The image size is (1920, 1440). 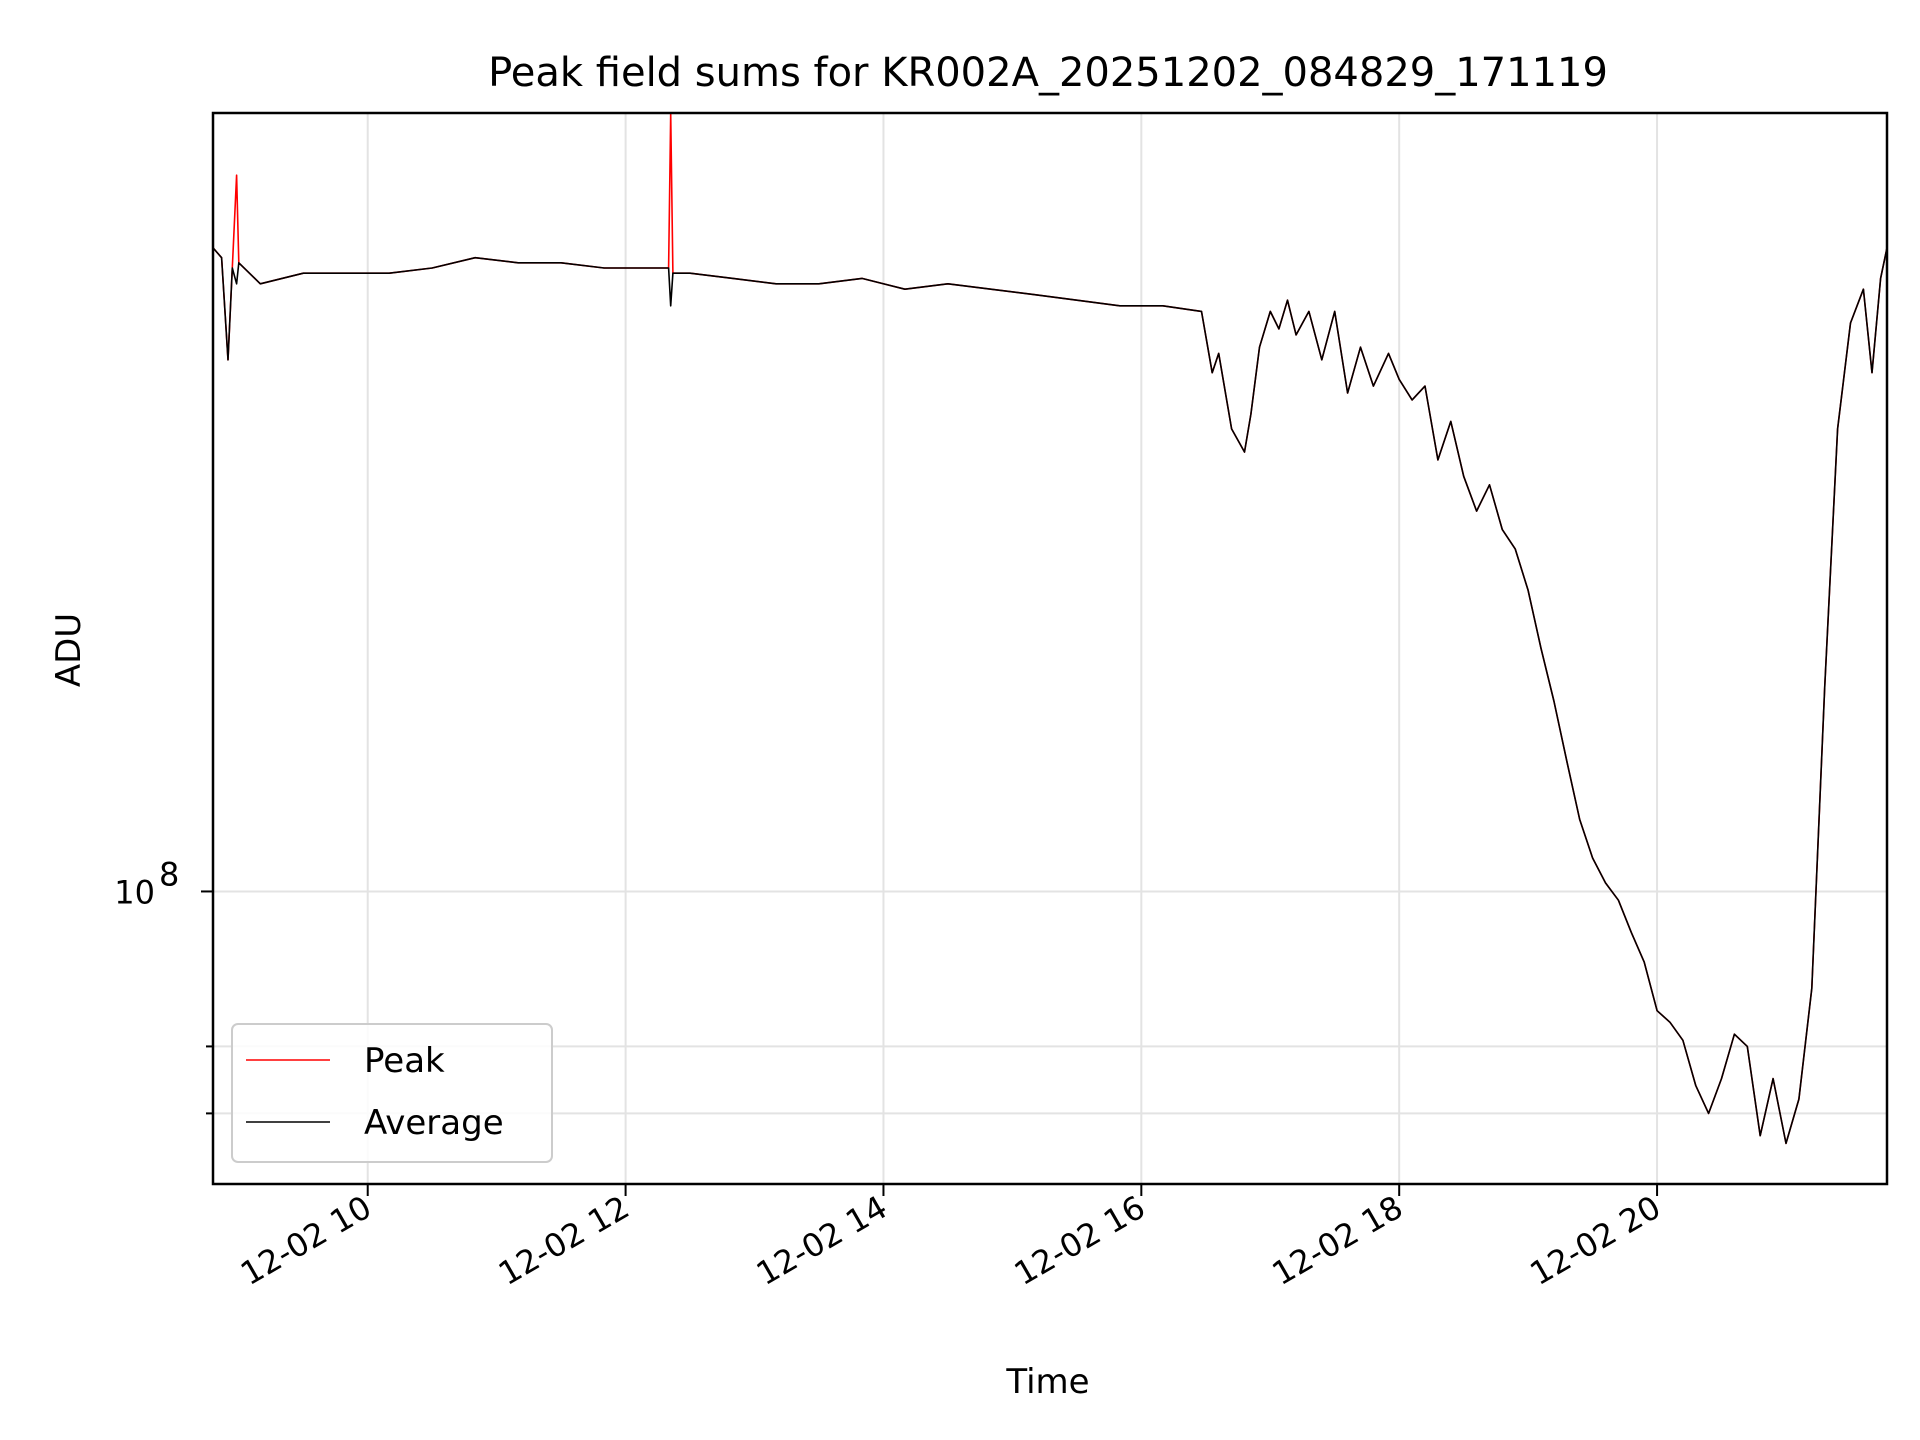 What do you see at coordinates (69, 650) in the screenshot?
I see `y-axis-label: ADU` at bounding box center [69, 650].